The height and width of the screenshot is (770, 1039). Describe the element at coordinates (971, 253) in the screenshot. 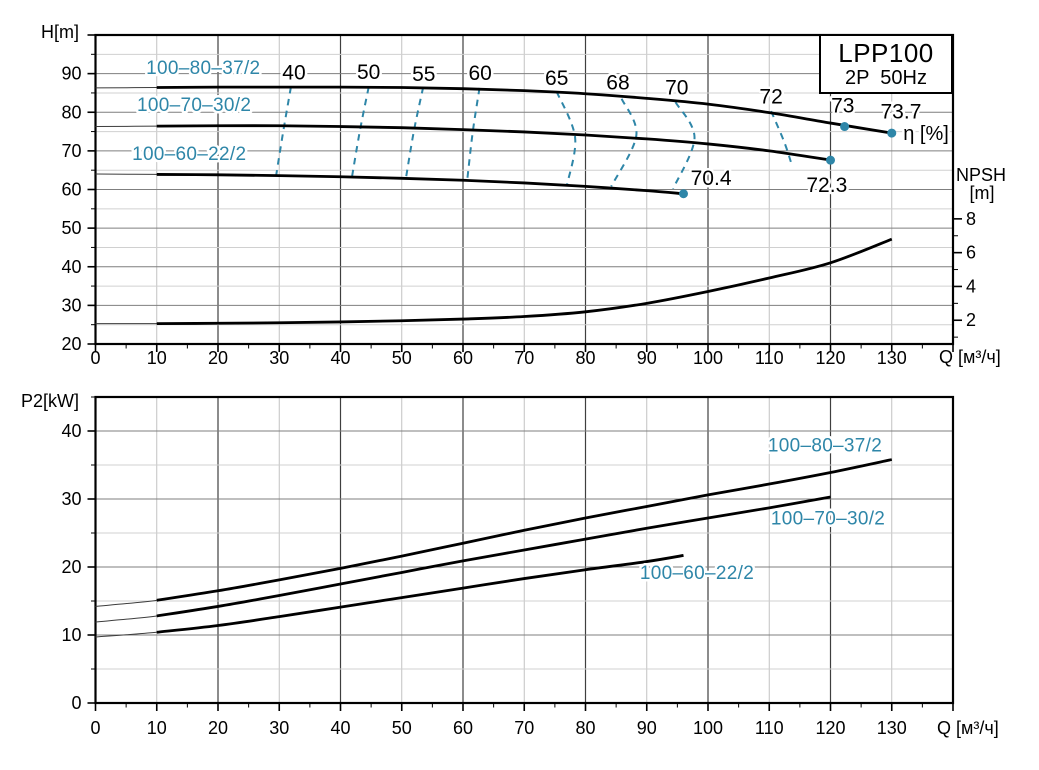

I see `npsh-tick-label: 6` at that location.